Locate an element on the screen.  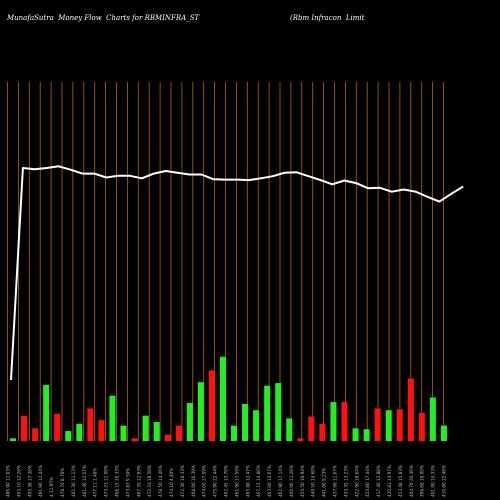
x-tick-label: 468.00 16.39% is located at coordinates (193, 481).